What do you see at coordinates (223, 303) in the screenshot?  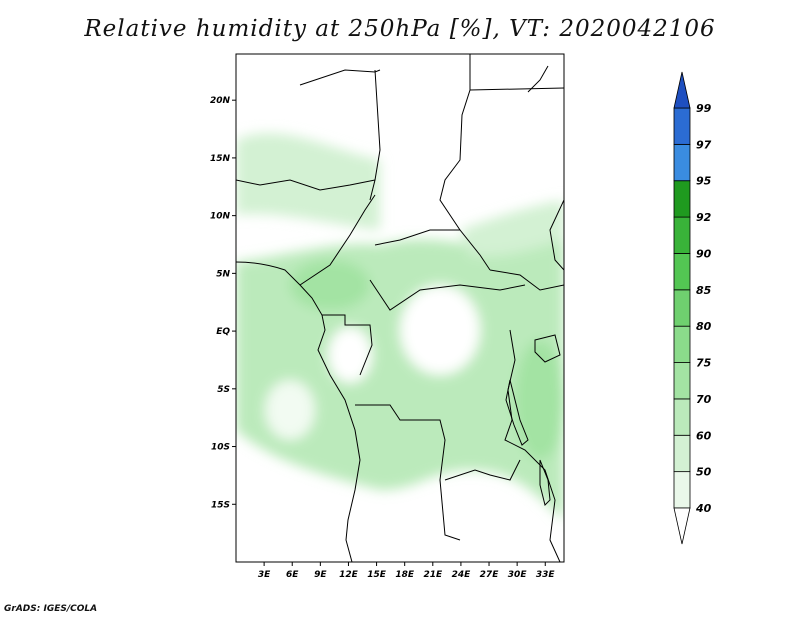 I see `latitude-axis: 20N 15N 10N 5N EQ 5S 10S 15S` at bounding box center [223, 303].